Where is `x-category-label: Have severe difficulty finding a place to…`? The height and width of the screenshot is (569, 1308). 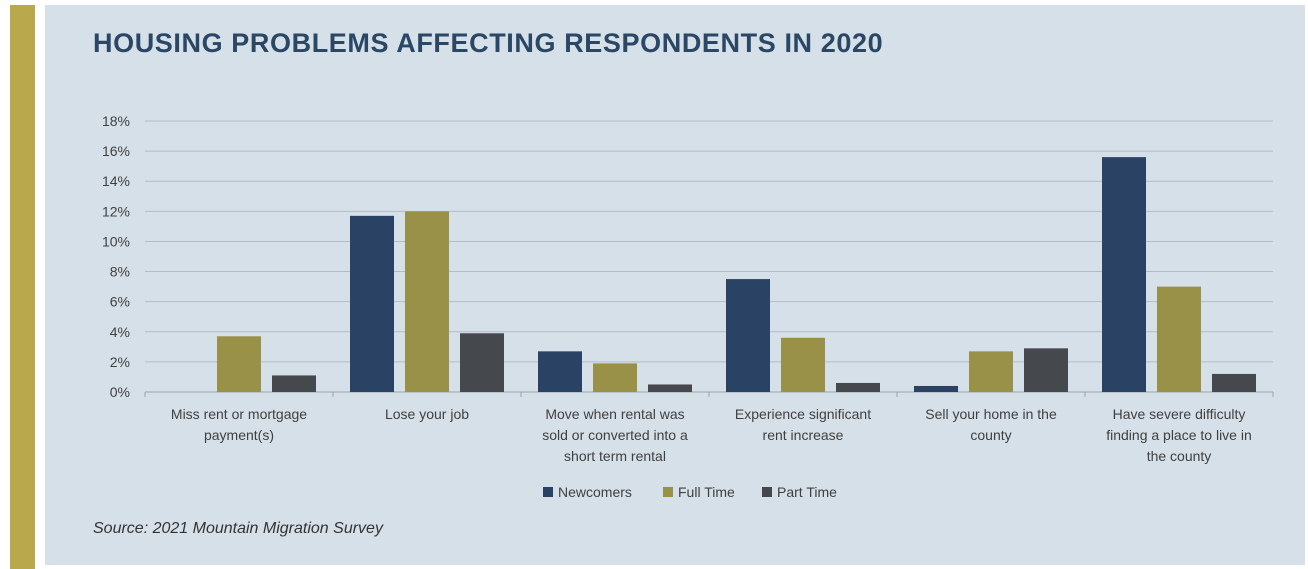 x-category-label: Have severe difficulty finding a place to… is located at coordinates (1179, 435).